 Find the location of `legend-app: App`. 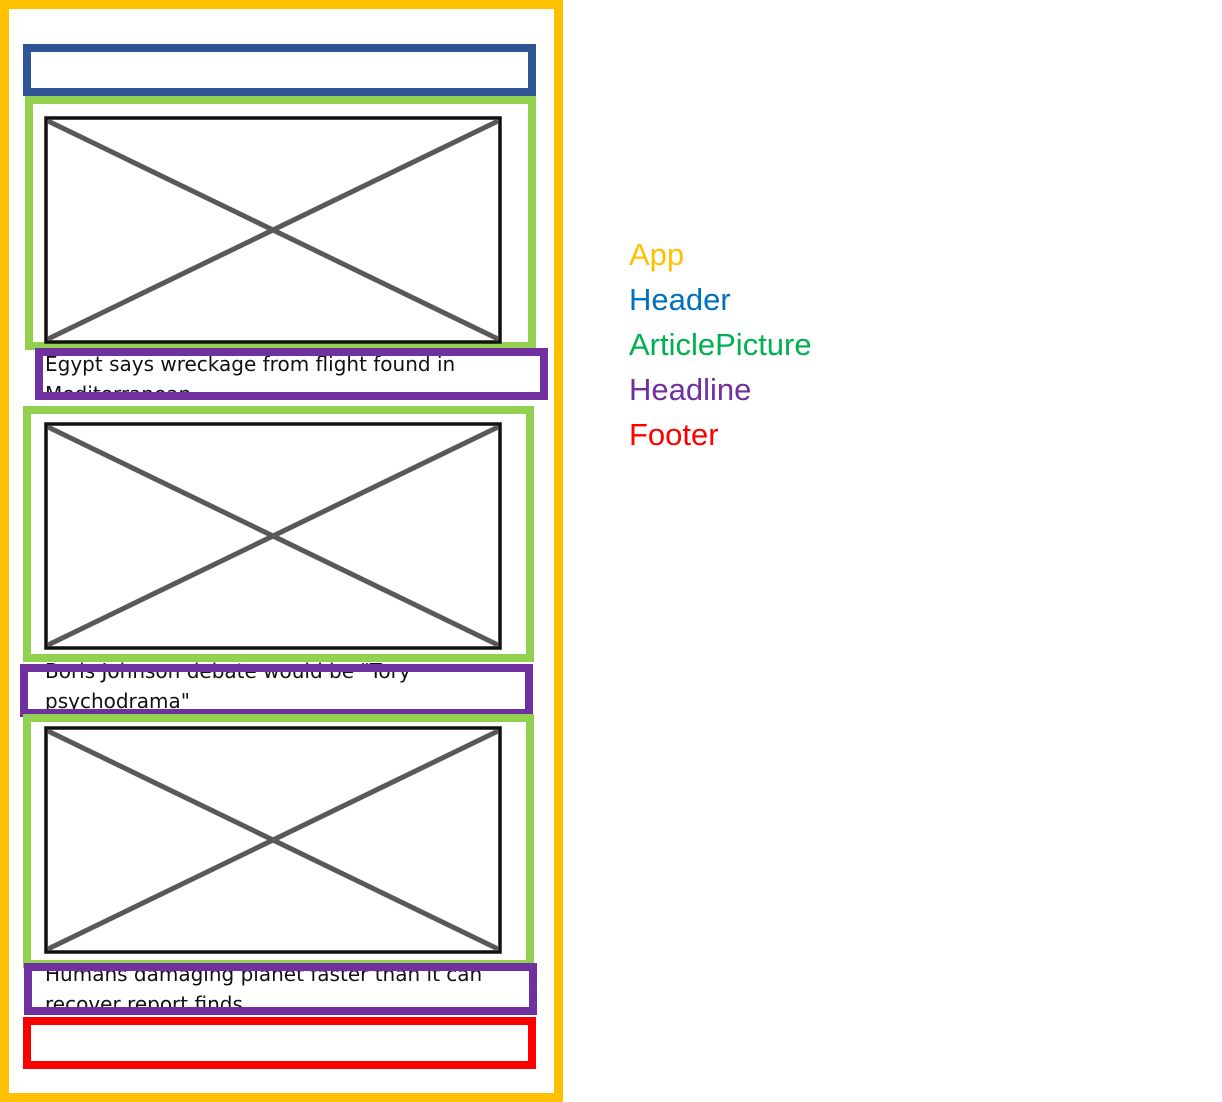

legend-app: App is located at coordinates (657, 254).